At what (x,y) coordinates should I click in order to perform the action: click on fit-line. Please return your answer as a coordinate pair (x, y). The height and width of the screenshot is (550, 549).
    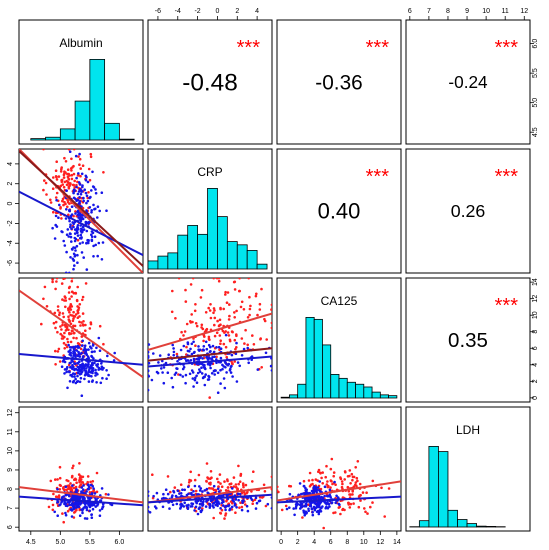
    Looking at the image, I should click on (339, 499).